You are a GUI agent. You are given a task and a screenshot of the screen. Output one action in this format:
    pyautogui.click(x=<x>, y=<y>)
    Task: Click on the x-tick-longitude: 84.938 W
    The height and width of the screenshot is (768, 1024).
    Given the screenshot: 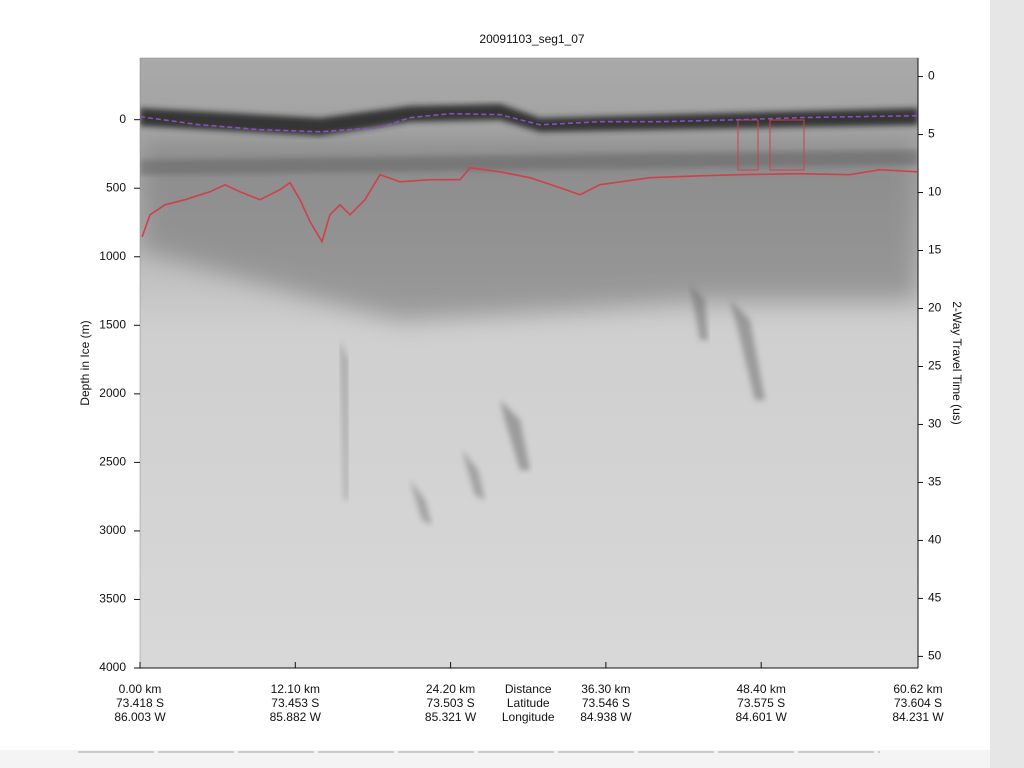 What is the action you would take?
    pyautogui.click(x=606, y=717)
    